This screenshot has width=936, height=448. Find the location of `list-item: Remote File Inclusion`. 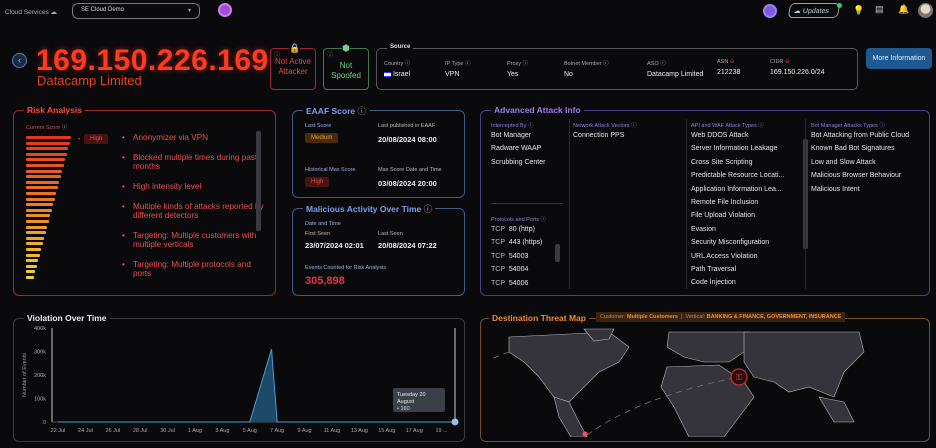

list-item: Remote File Inclusion is located at coordinates (725, 202).